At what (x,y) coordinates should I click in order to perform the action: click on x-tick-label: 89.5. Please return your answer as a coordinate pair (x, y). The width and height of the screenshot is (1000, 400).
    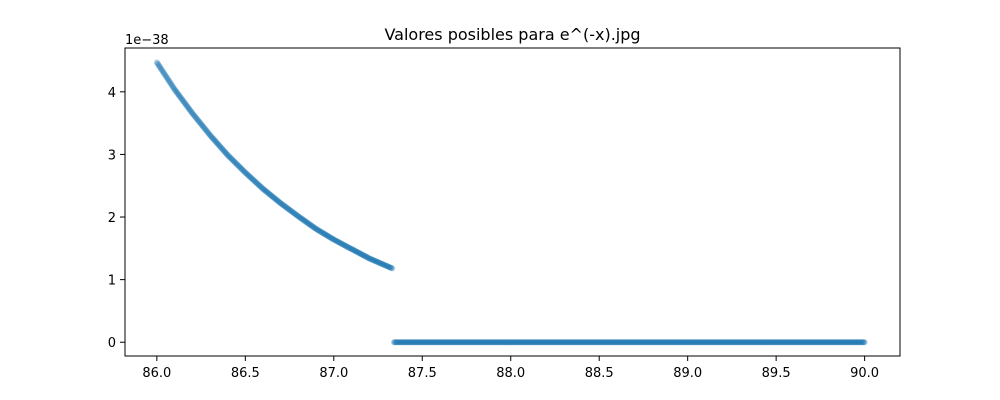
    Looking at the image, I should click on (776, 373).